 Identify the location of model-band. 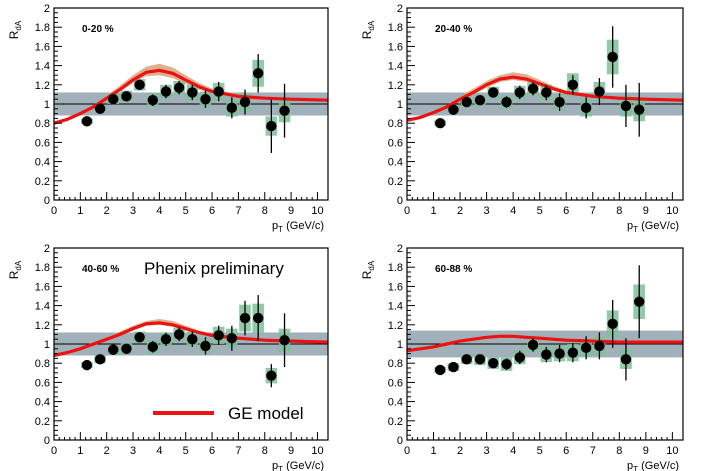
(545, 96).